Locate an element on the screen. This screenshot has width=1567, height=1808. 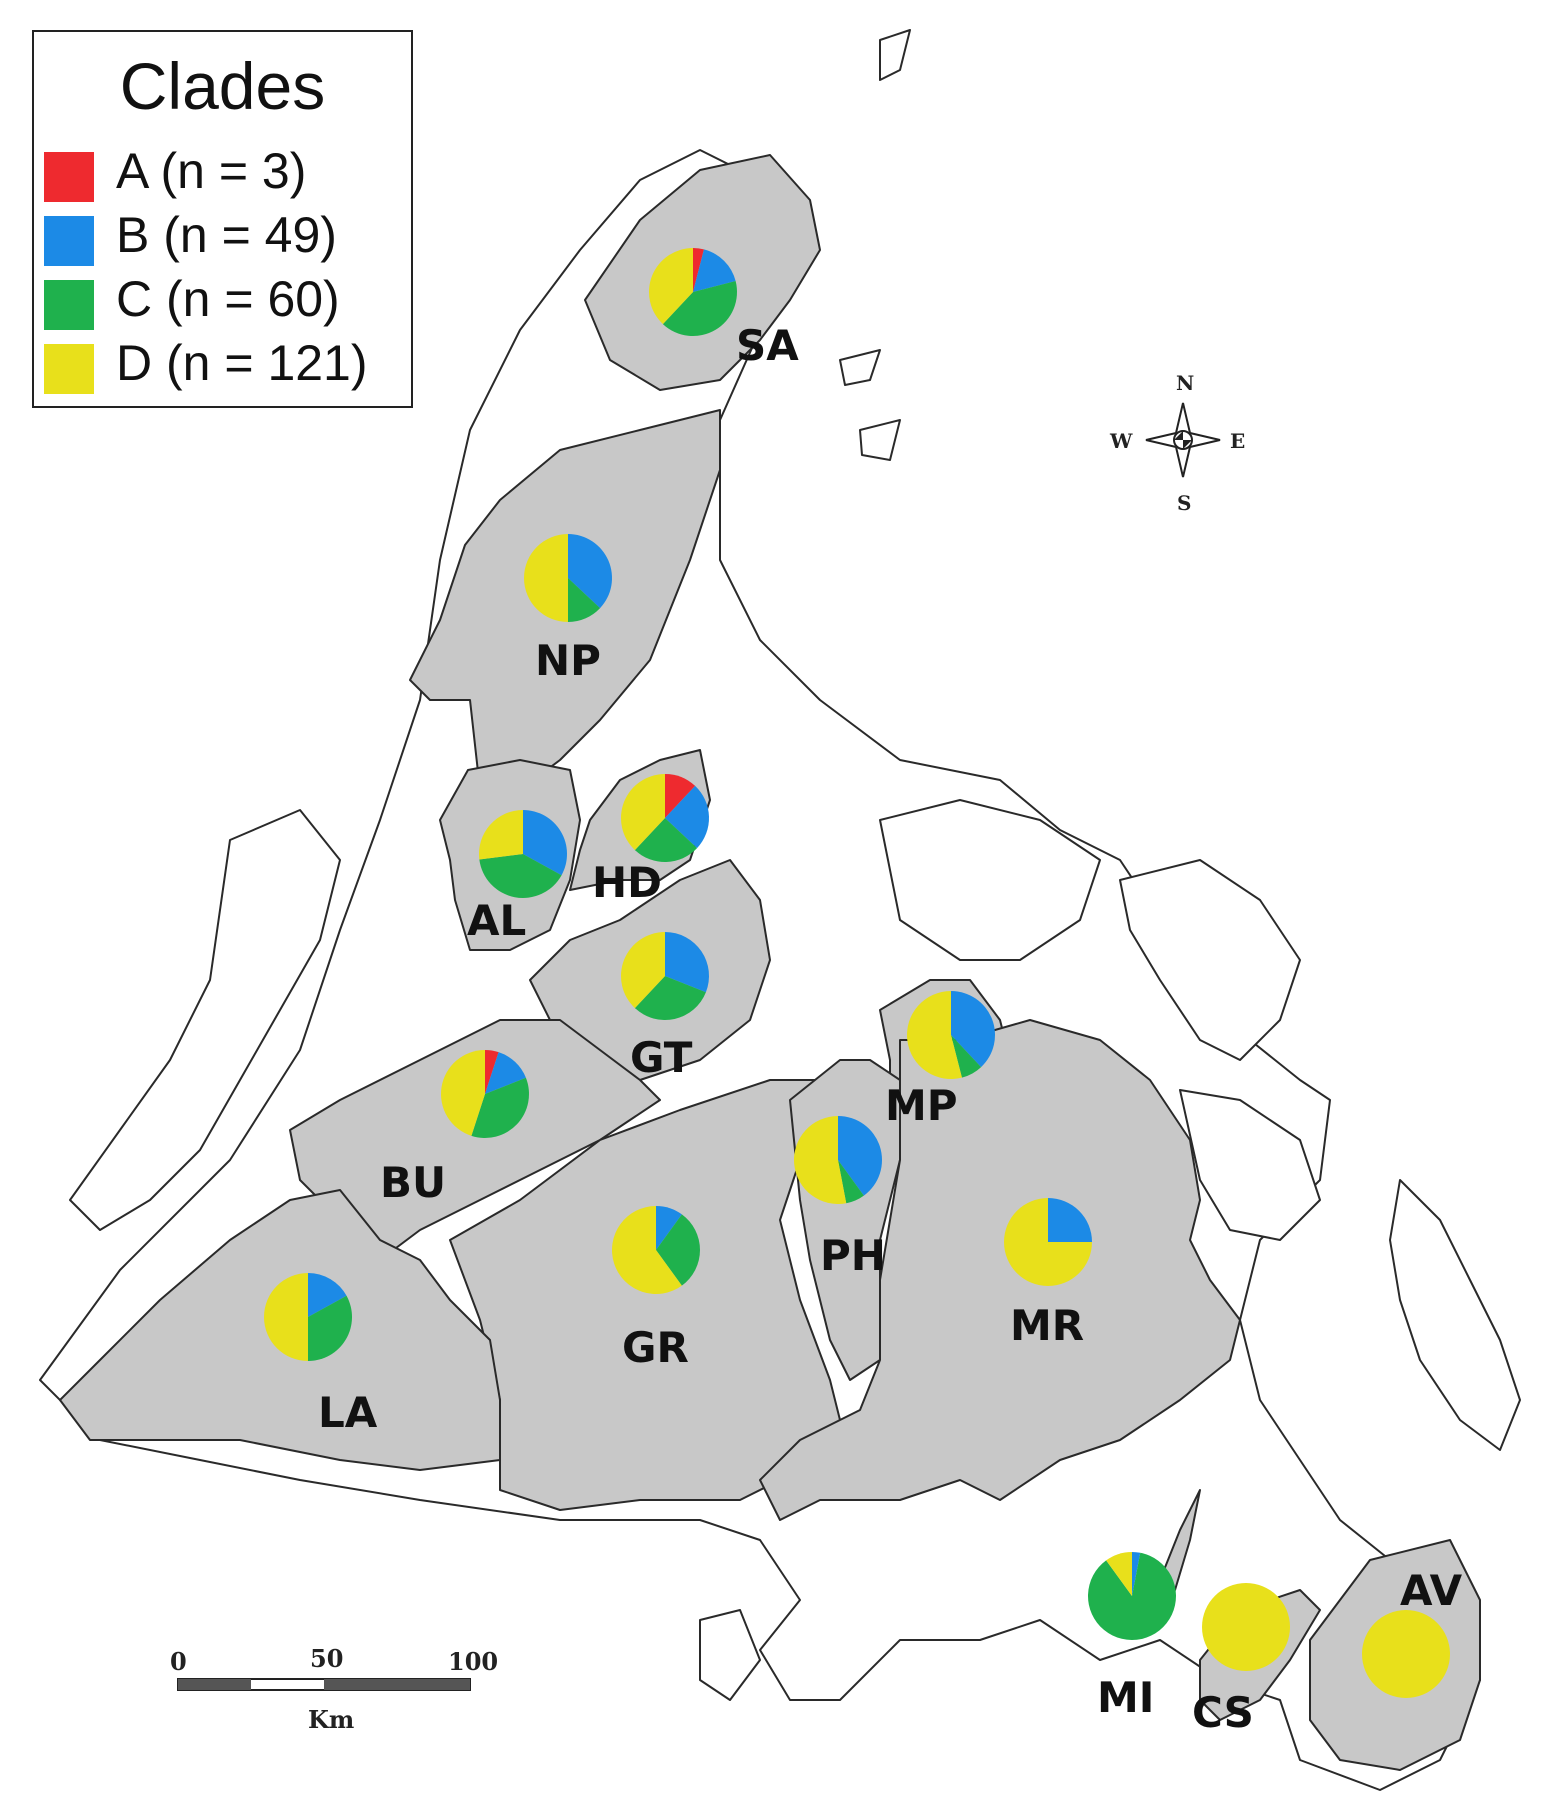
pie-slice-bu-d is located at coordinates (463, 1093).